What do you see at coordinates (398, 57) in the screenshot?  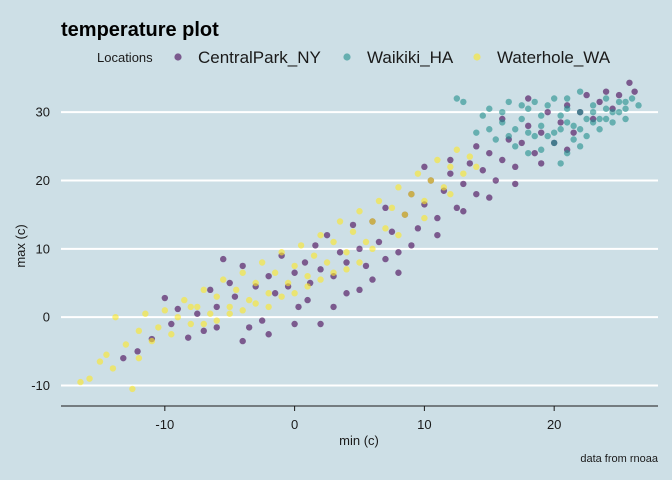 I see `legend-item: Waikiki_HA` at bounding box center [398, 57].